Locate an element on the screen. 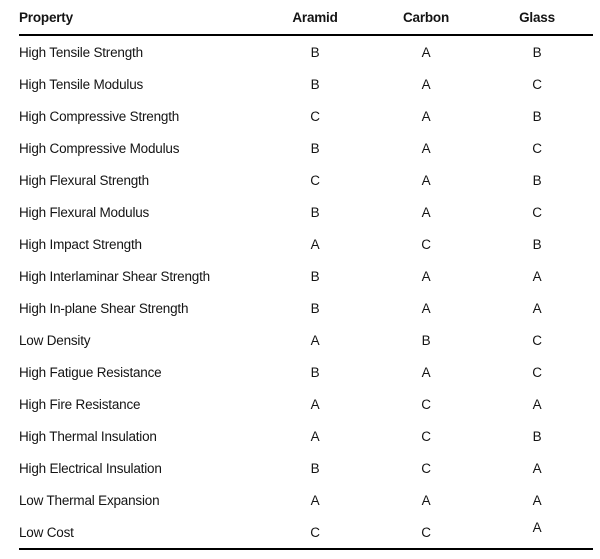 The image size is (600, 559). table-row: High Tensile Modulus B A C is located at coordinates (306, 84).